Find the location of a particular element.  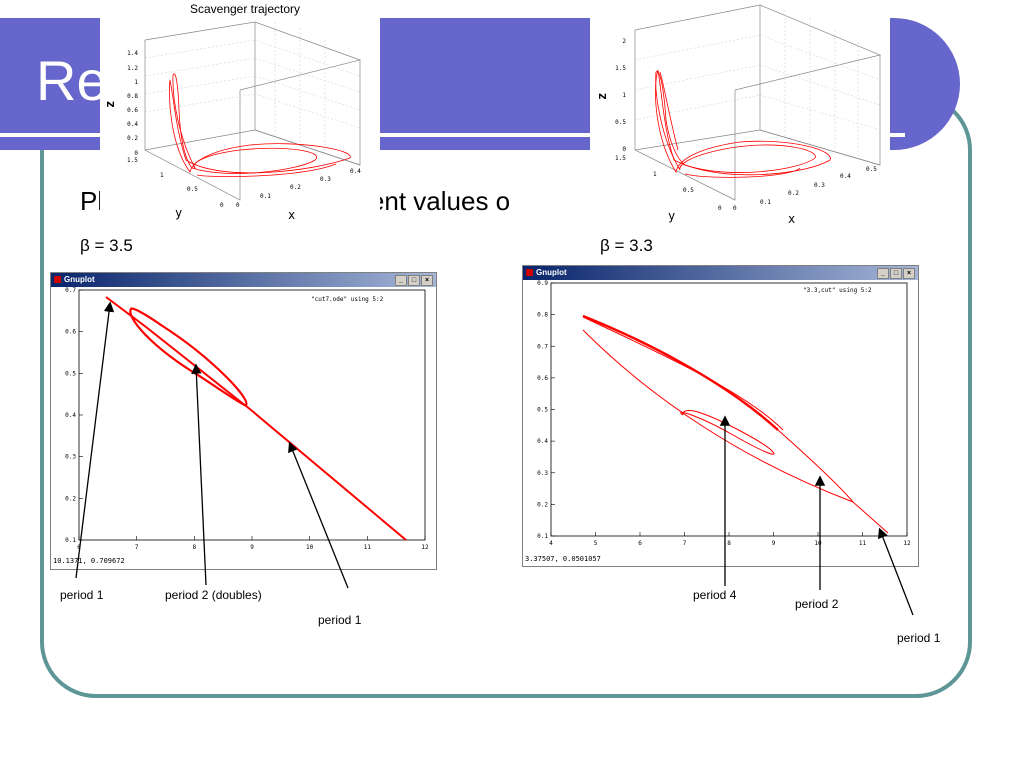

y-tick-label: 0.7 is located at coordinates (542, 346).